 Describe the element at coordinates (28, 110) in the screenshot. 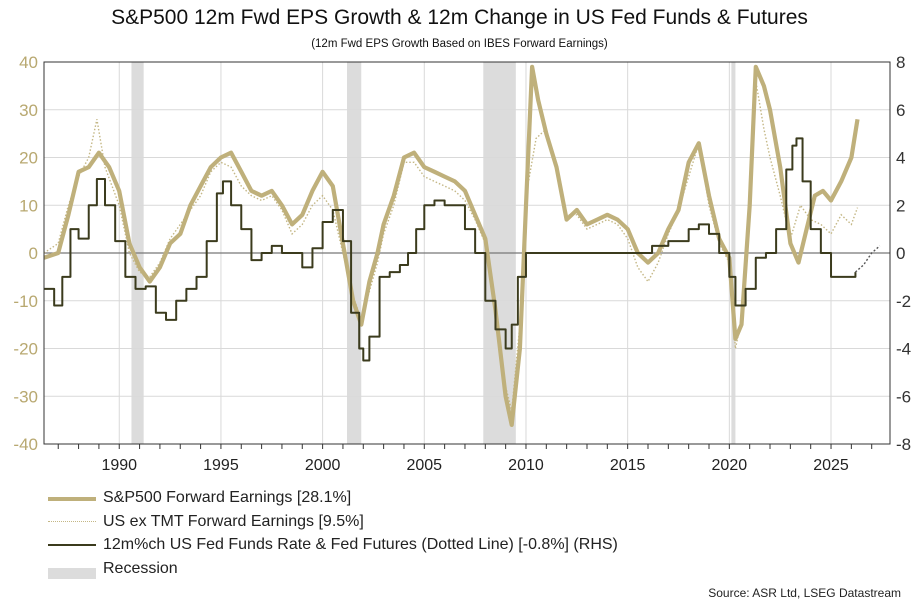

I see `y-left-tick-label-1: 30` at that location.